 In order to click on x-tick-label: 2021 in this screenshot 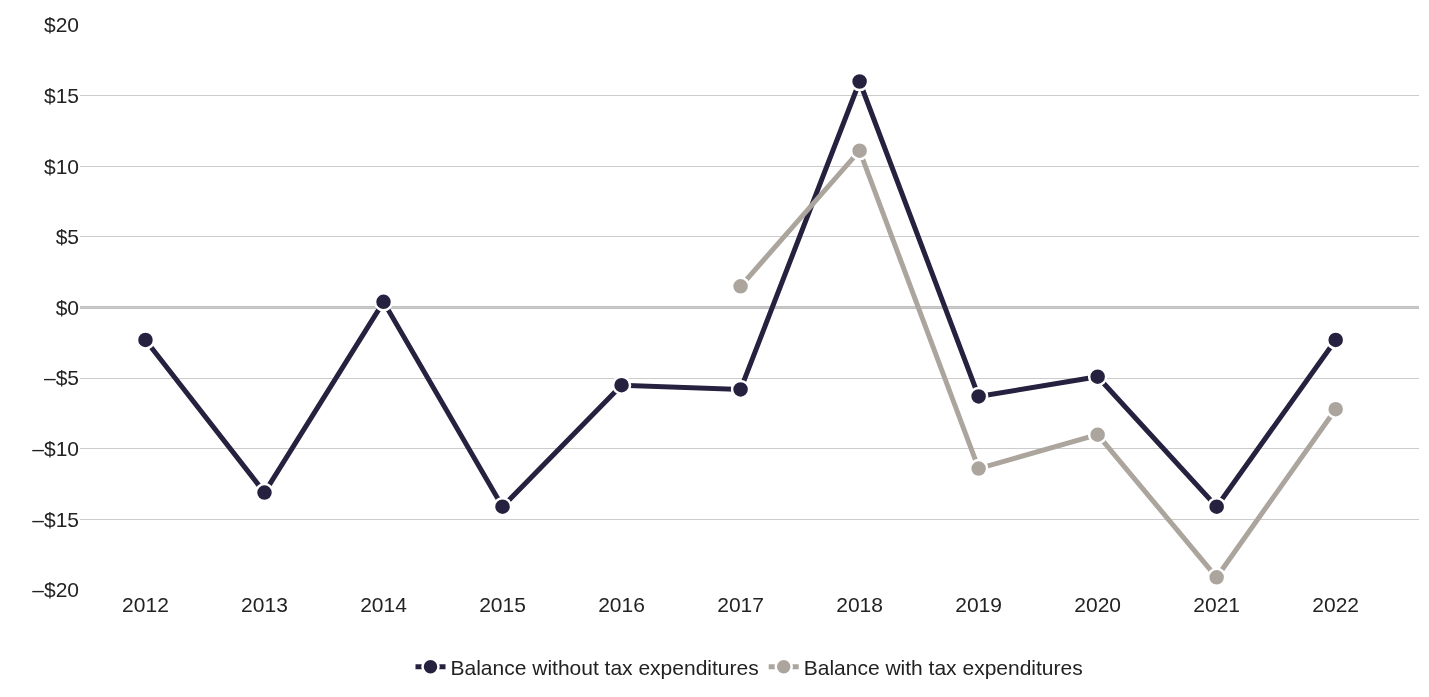, I will do `click(1217, 604)`.